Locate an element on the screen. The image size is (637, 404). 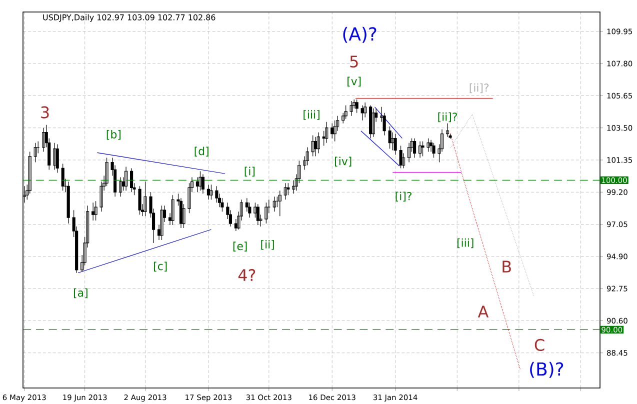
annotation: [i]? is located at coordinates (404, 197).